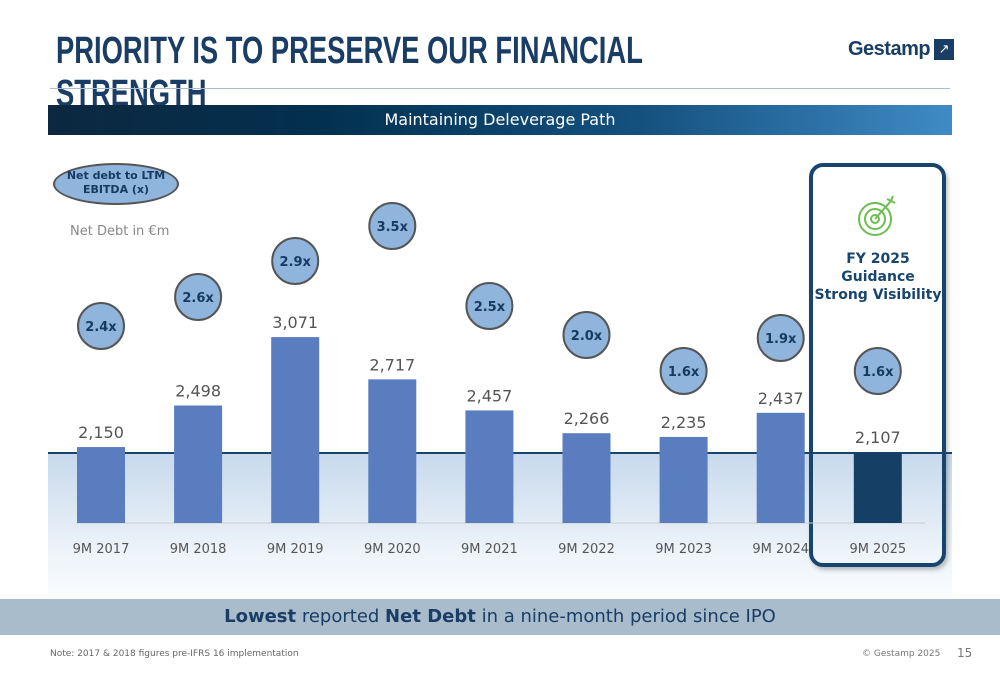 The width and height of the screenshot is (1000, 685). Describe the element at coordinates (295, 322) in the screenshot. I see `value-label: 3,071` at that location.